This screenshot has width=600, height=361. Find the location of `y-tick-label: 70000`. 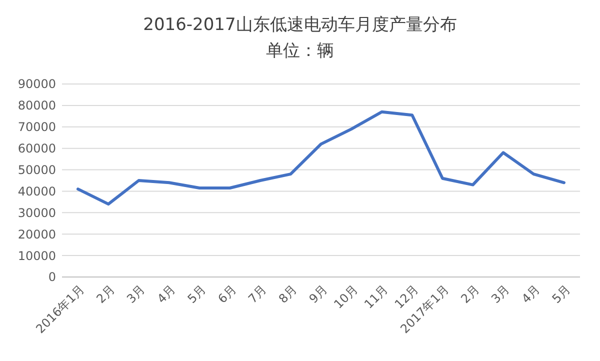

y-tick-label: 70000 is located at coordinates (37, 127).